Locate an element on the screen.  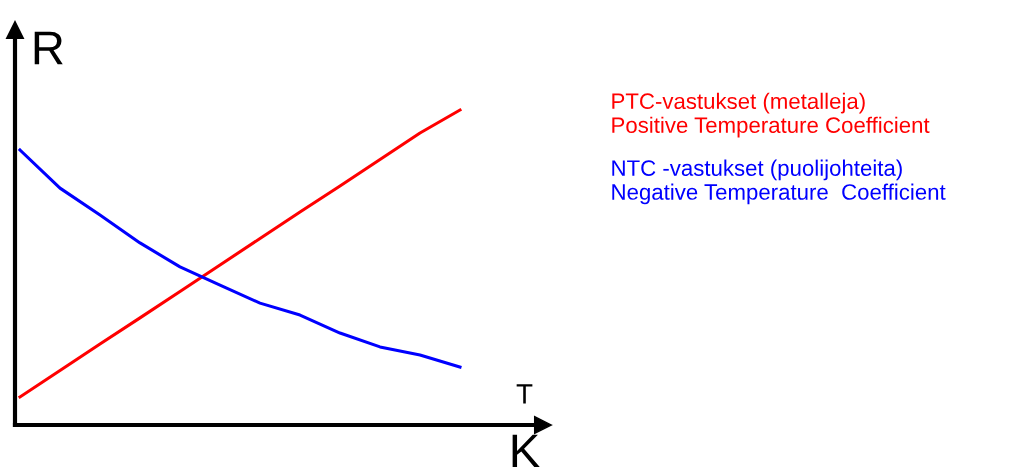
text: NTC -vastukset (puolijohteita) Negative Temperature Coefficient is located at coordinates (779, 182).